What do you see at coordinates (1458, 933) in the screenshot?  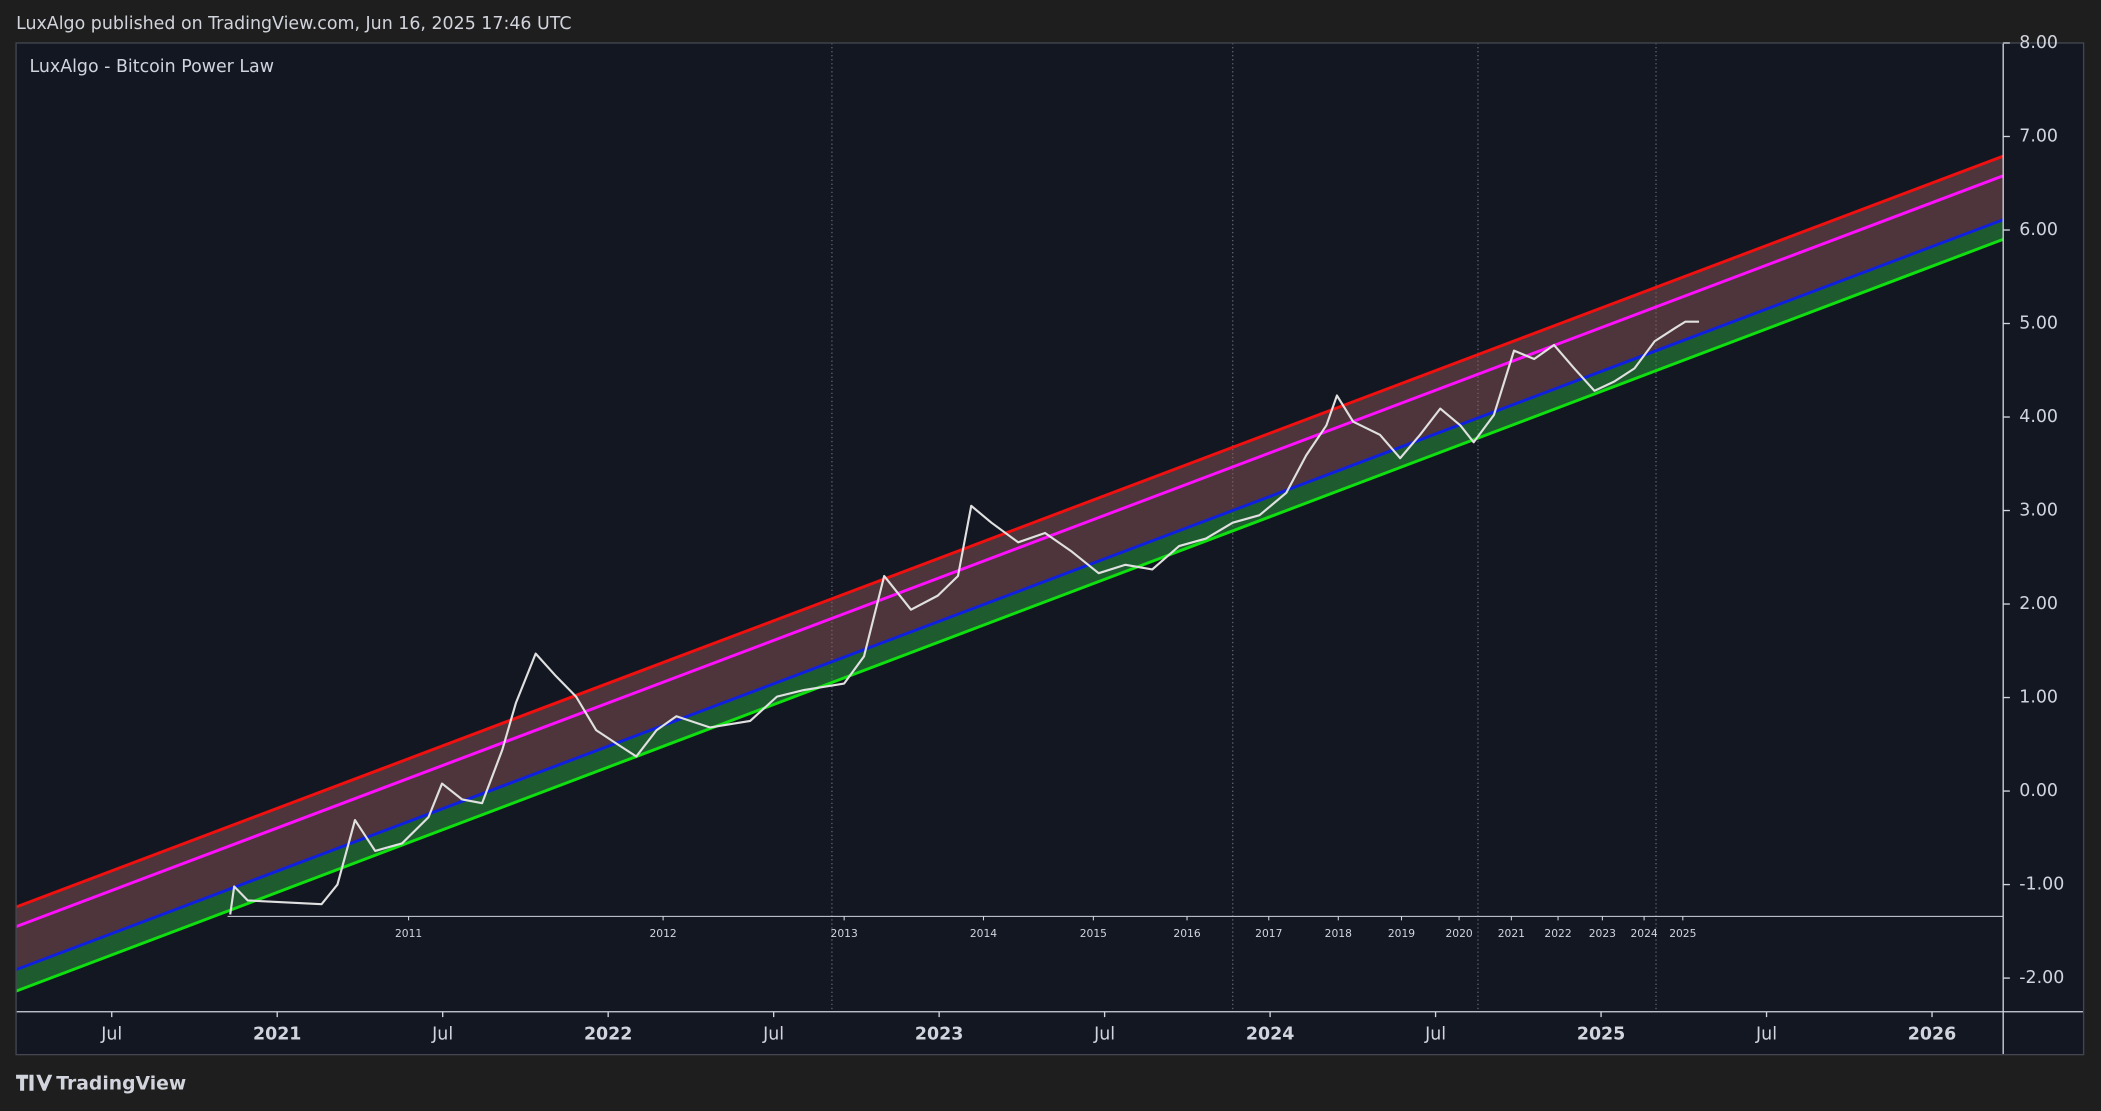 I see `log-axis-label: 2020` at bounding box center [1458, 933].